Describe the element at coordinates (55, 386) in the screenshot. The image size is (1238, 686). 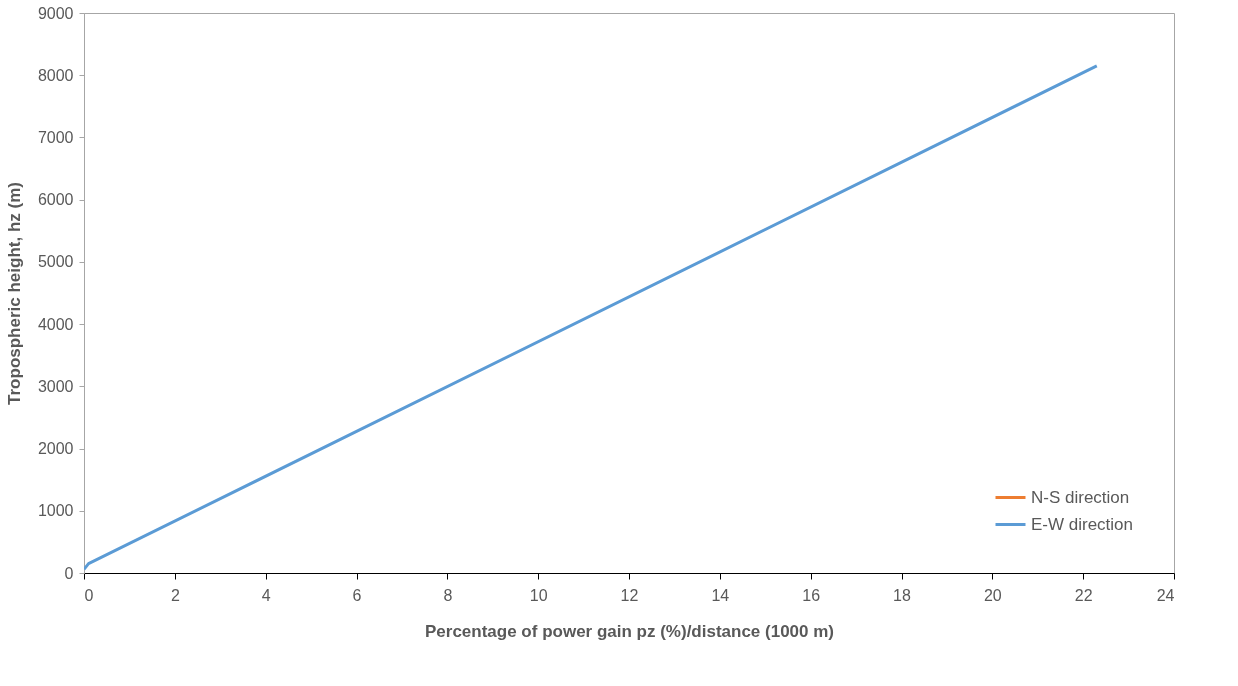
I see `y-tick-label: 3000` at that location.